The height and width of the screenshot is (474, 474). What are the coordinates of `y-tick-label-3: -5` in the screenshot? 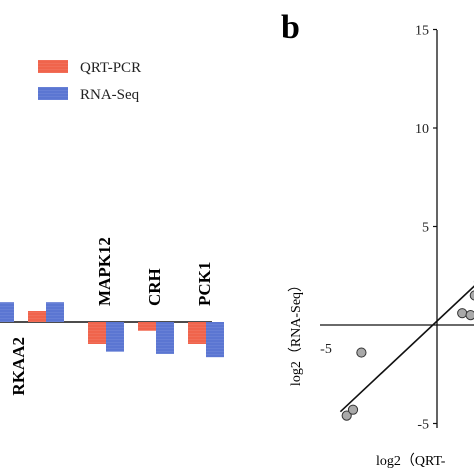 It's located at (423, 425).